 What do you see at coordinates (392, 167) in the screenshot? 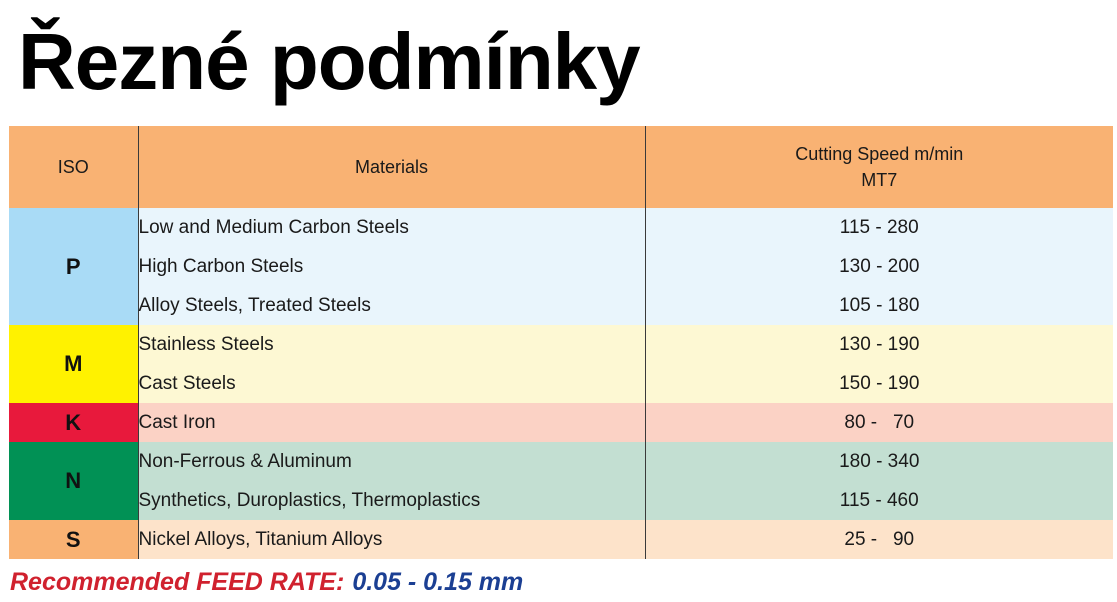
I see `materials-column-header: Materials` at bounding box center [392, 167].